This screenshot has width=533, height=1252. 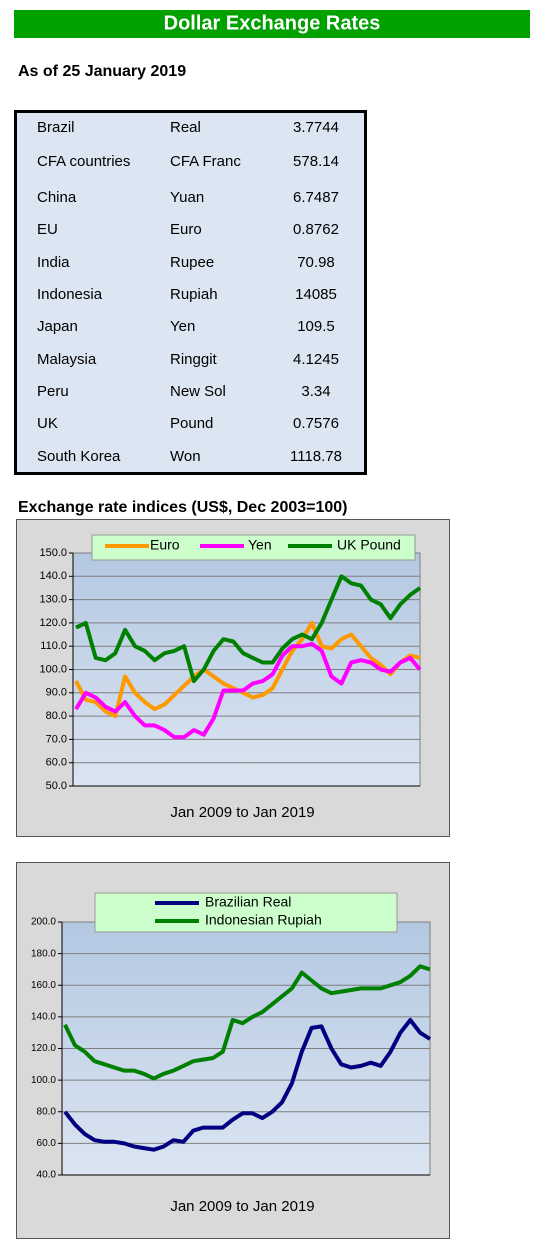 What do you see at coordinates (315, 391) in the screenshot?
I see `rate-cell: 3.34` at bounding box center [315, 391].